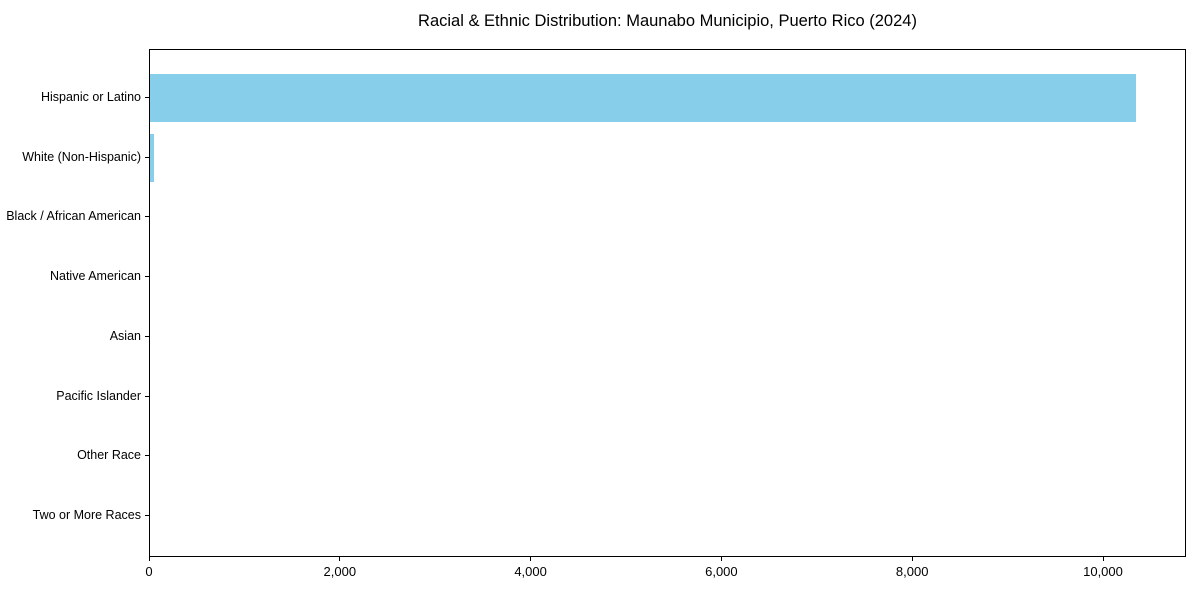 This screenshot has width=1200, height=600. What do you see at coordinates (95, 276) in the screenshot?
I see `y-axis-label-native-american: Native American` at bounding box center [95, 276].